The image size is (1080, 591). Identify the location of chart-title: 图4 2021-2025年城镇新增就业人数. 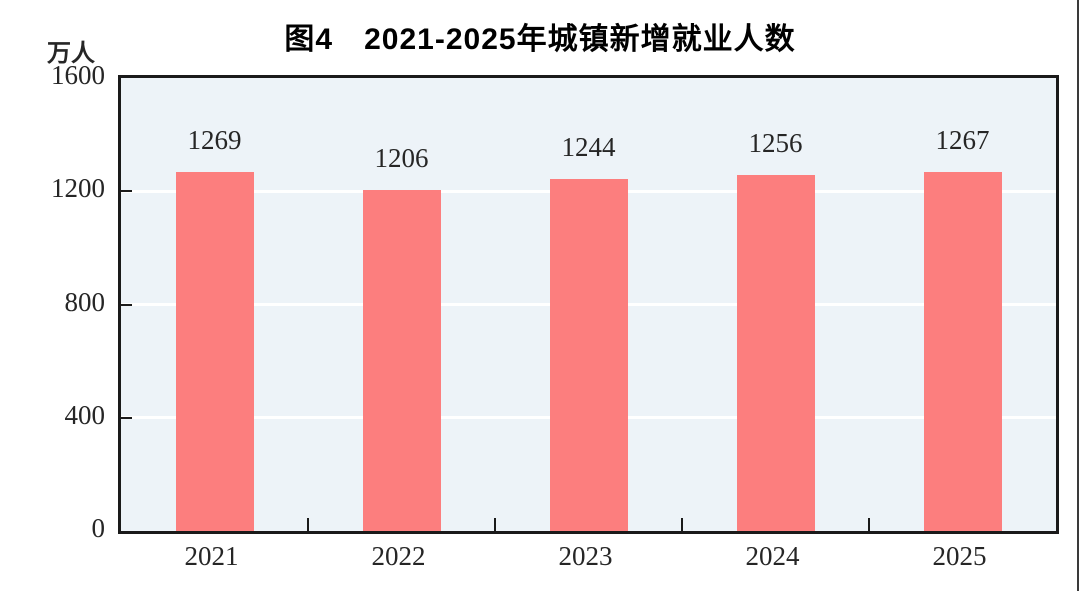
(540, 39).